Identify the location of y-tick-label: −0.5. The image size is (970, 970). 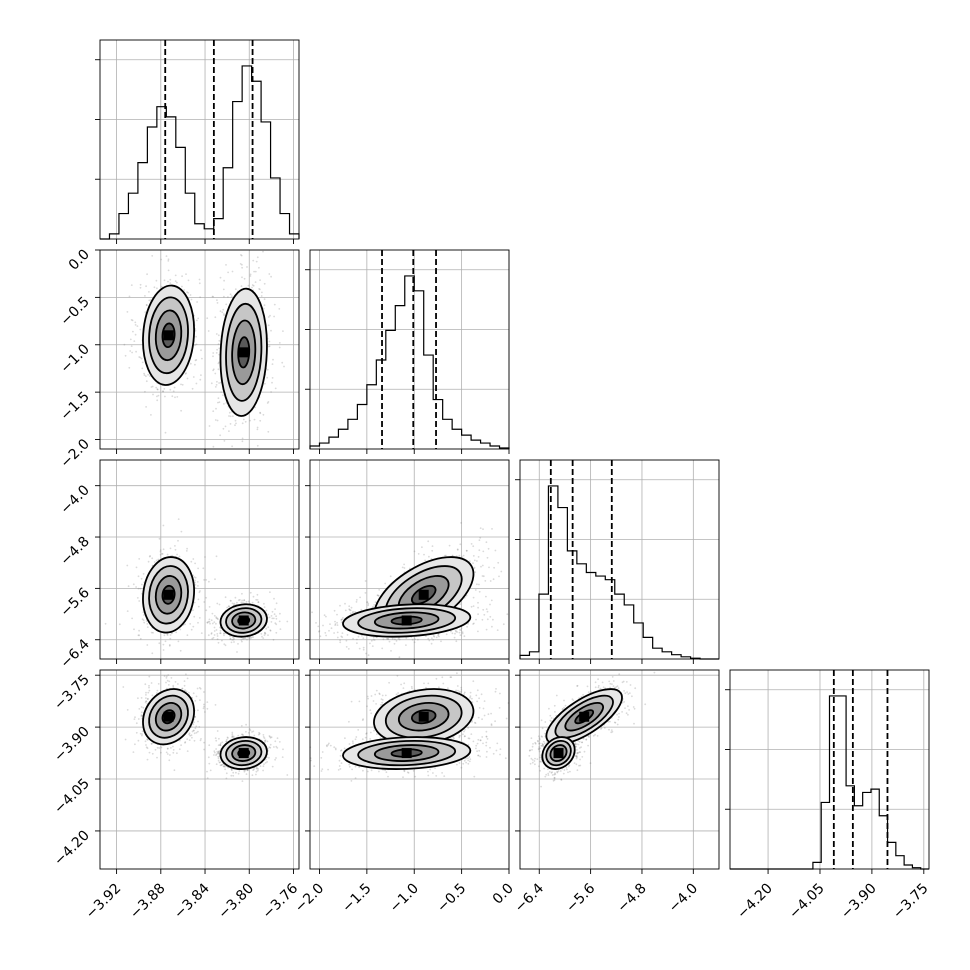
(74, 311).